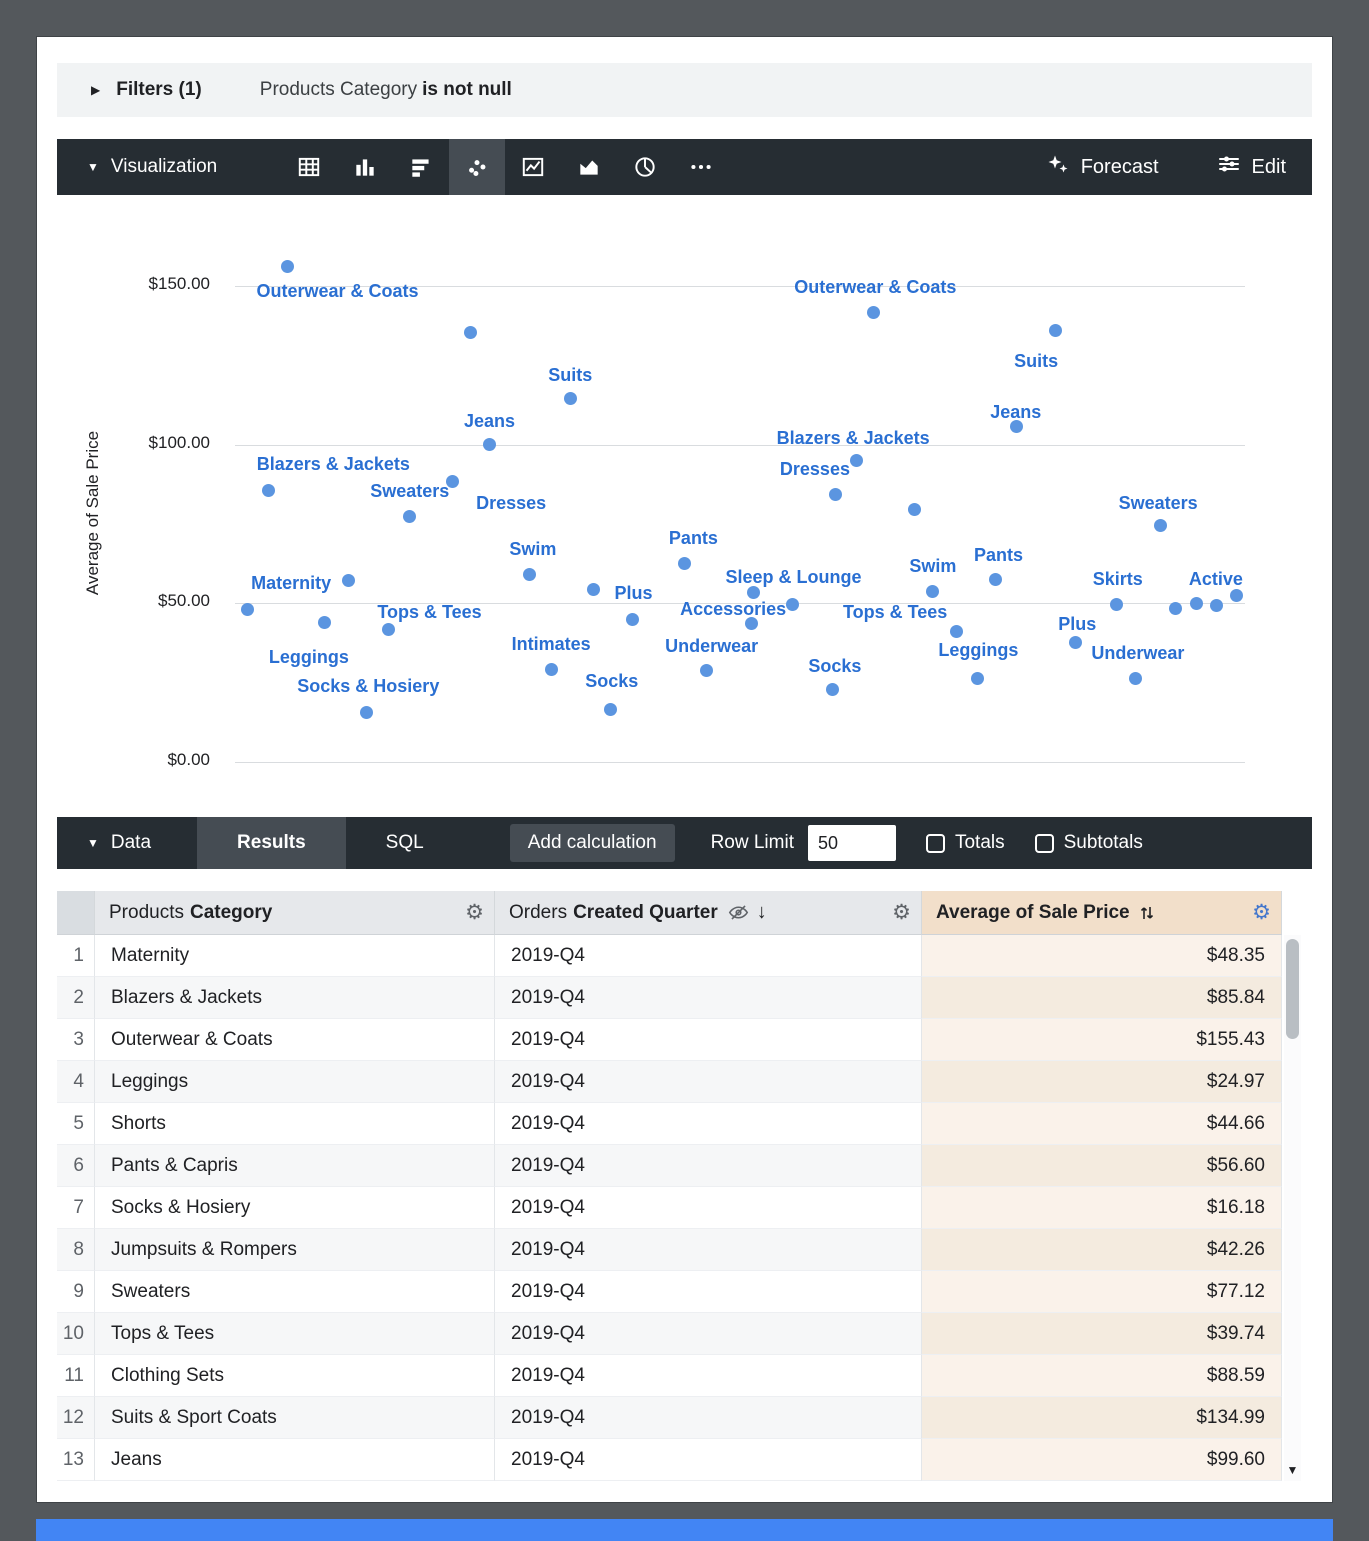 The width and height of the screenshot is (1369, 1541). What do you see at coordinates (1102, 1208) in the screenshot?
I see `cell-average-of-sale-price: $16.18` at bounding box center [1102, 1208].